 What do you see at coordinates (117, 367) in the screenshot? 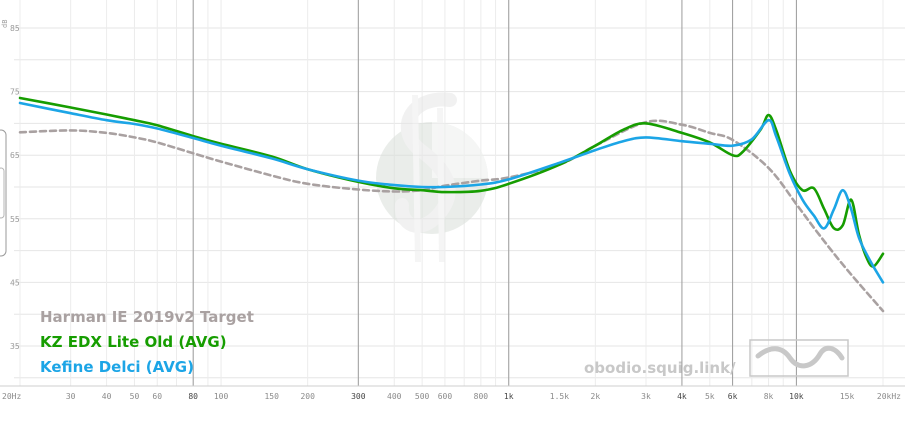
I see `legend-entry-kefine-delci: Kefine Delci (AVG)` at bounding box center [117, 367].